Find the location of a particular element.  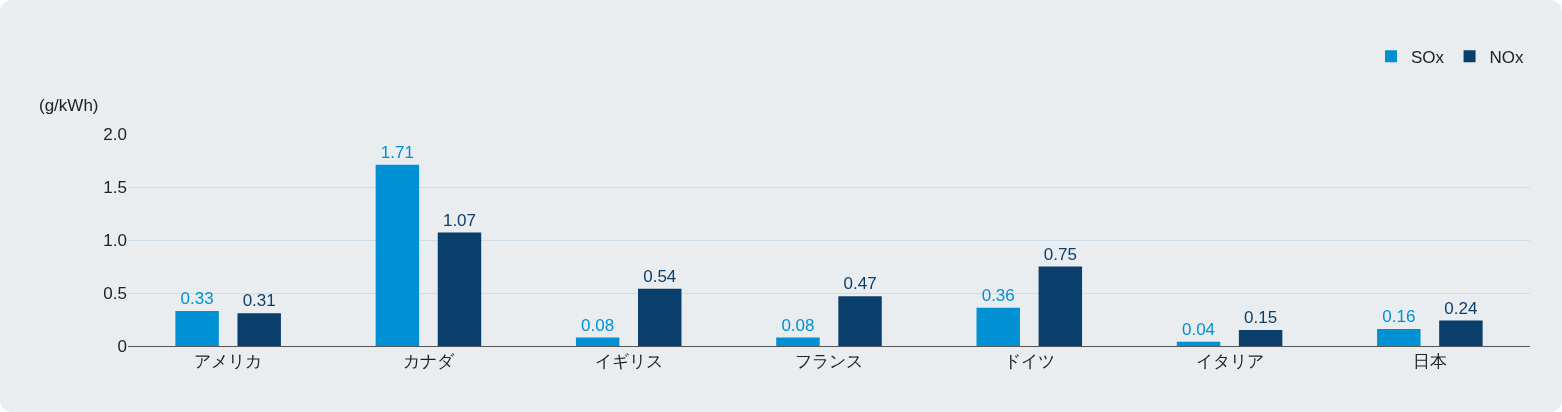

data-label: 1.71 is located at coordinates (397, 152).